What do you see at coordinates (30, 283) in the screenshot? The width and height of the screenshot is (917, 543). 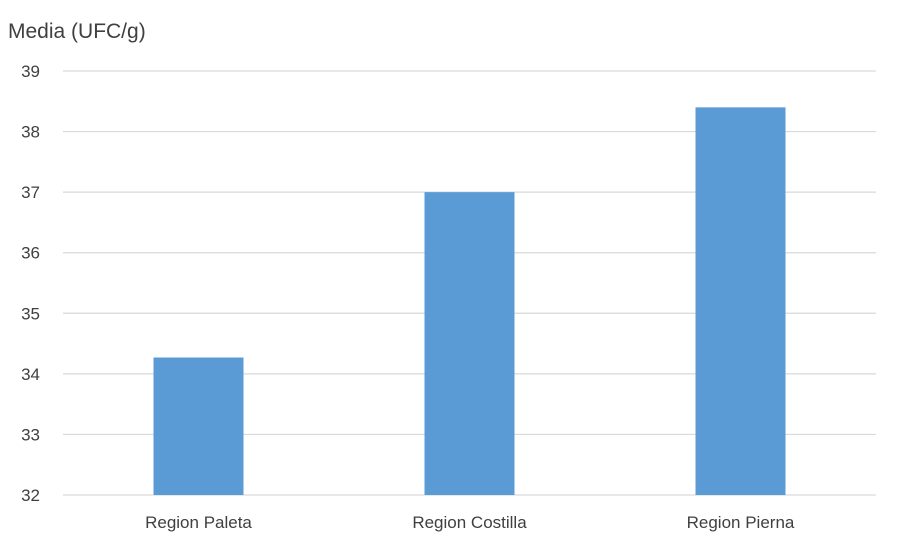 I see `y-axis-ticks: 32 33 34 35 36 37 38 39` at bounding box center [30, 283].